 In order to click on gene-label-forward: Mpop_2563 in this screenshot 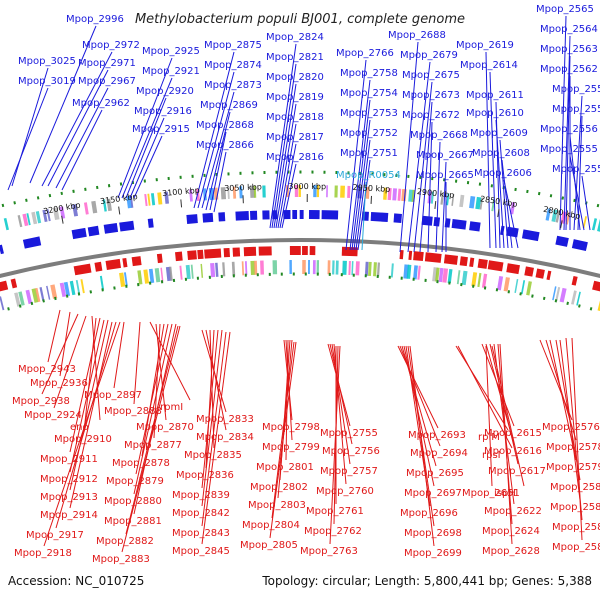, I will do `click(569, 49)`.